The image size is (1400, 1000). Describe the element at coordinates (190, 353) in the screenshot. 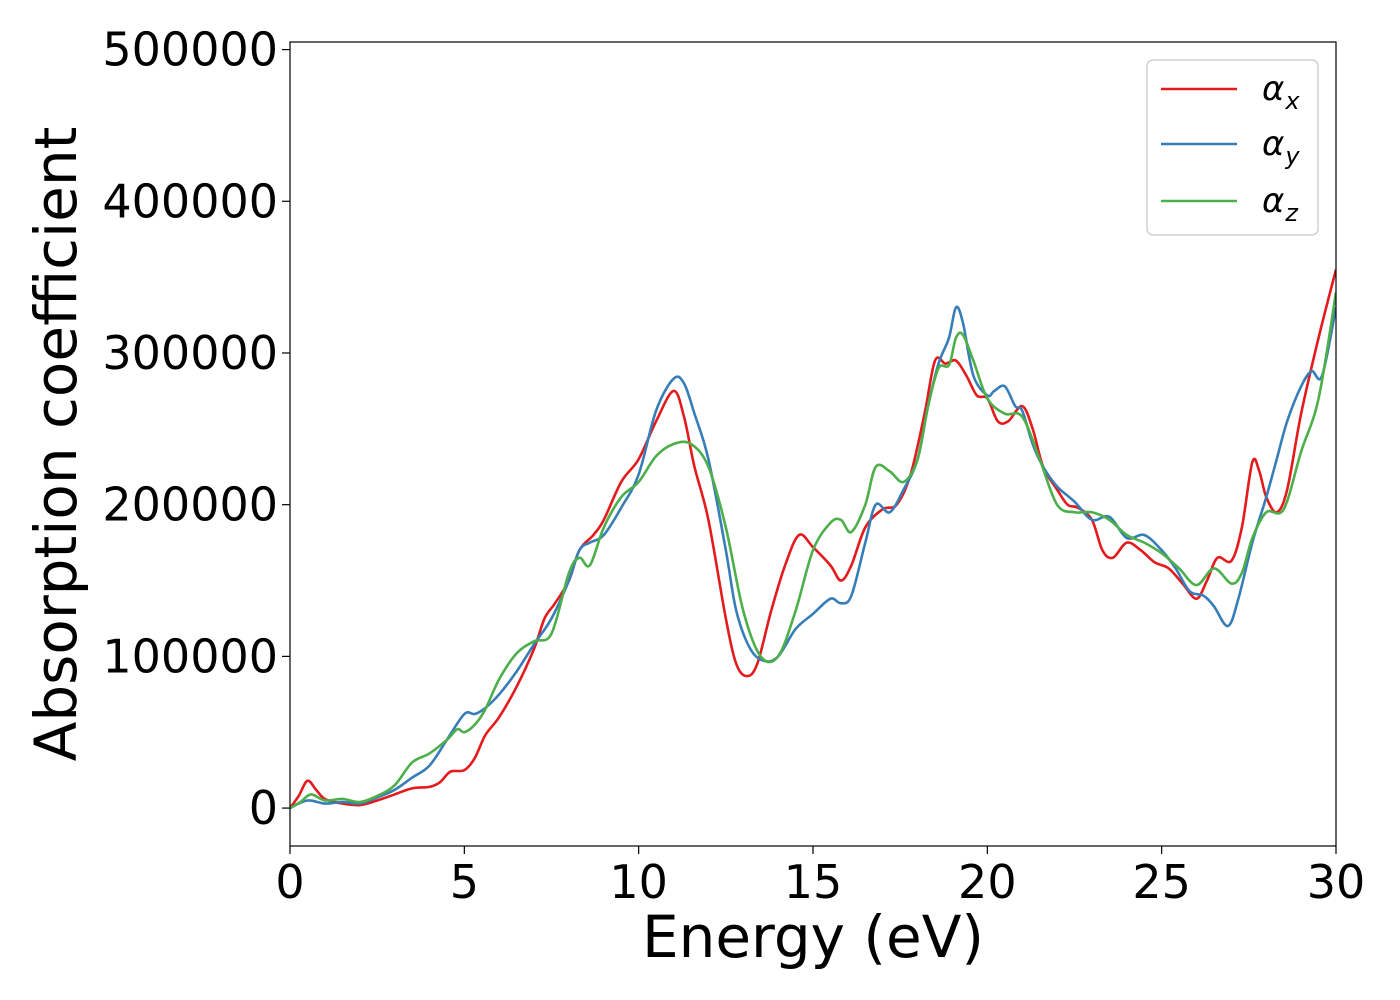

I see `y-tick-label: 300000` at that location.